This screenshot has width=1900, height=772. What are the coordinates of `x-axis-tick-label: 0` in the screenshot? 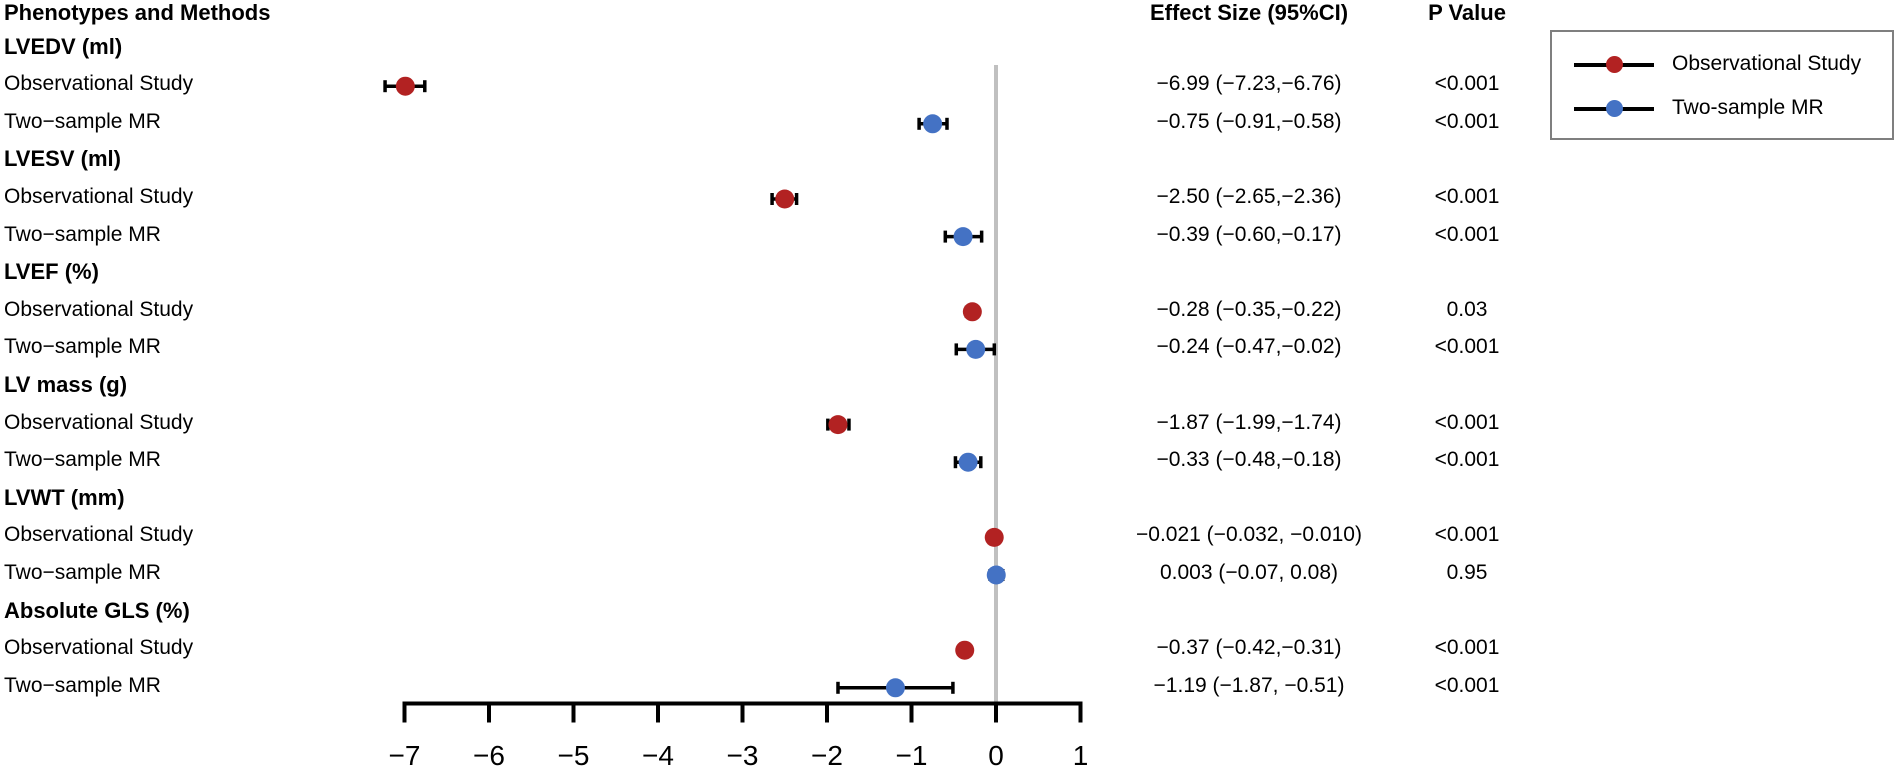 It's located at (996, 755).